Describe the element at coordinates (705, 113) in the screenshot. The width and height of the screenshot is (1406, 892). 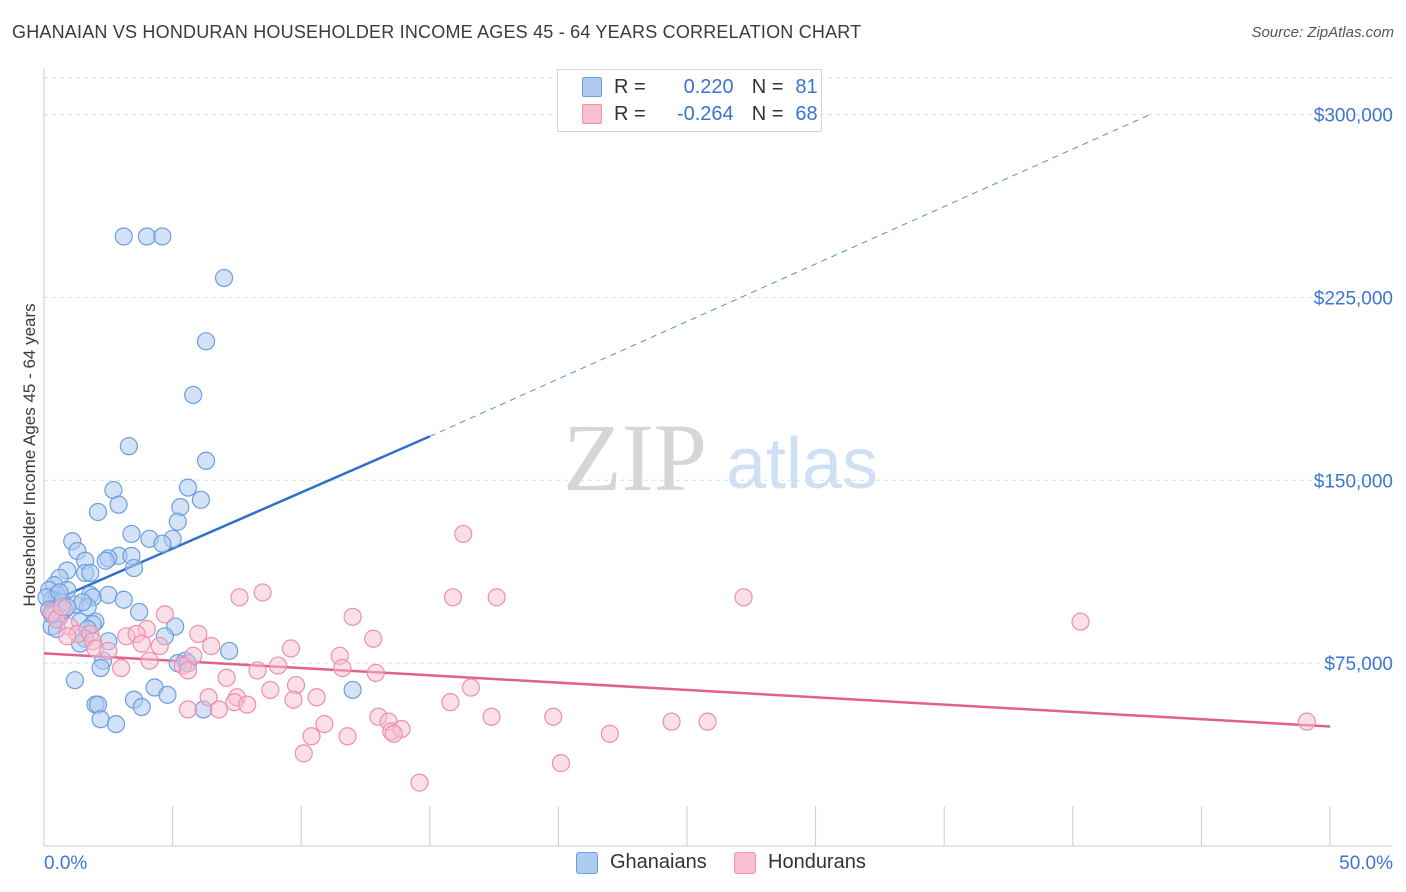
I see `r-value: -0.264` at that location.